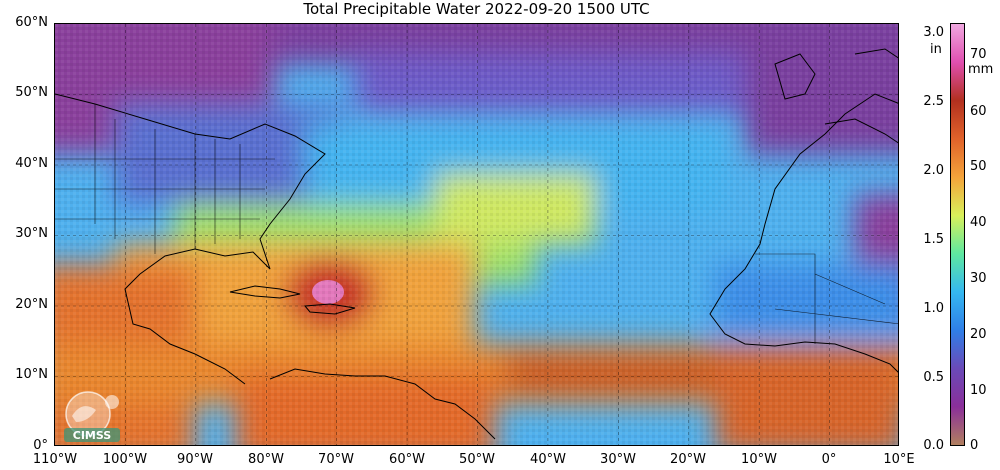 Image resolution: width=1000 pixels, height=470 pixels. I want to click on lat-label-50n: 50°N, so click(31, 92).